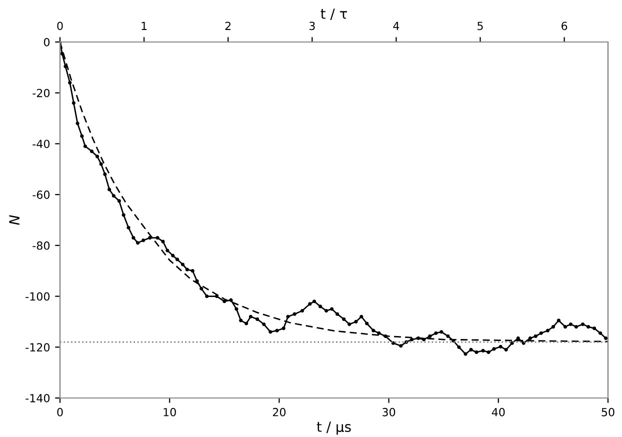  Describe the element at coordinates (38, 398) in the screenshot. I see `y-tick-label: -140` at that location.